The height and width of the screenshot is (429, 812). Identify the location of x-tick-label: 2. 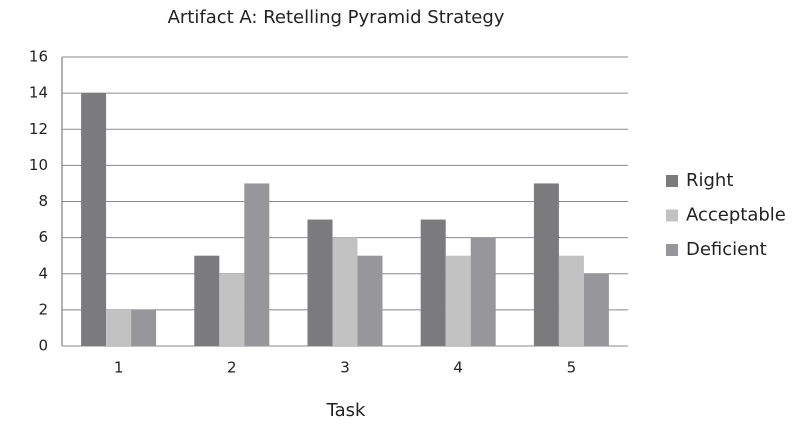
(232, 368).